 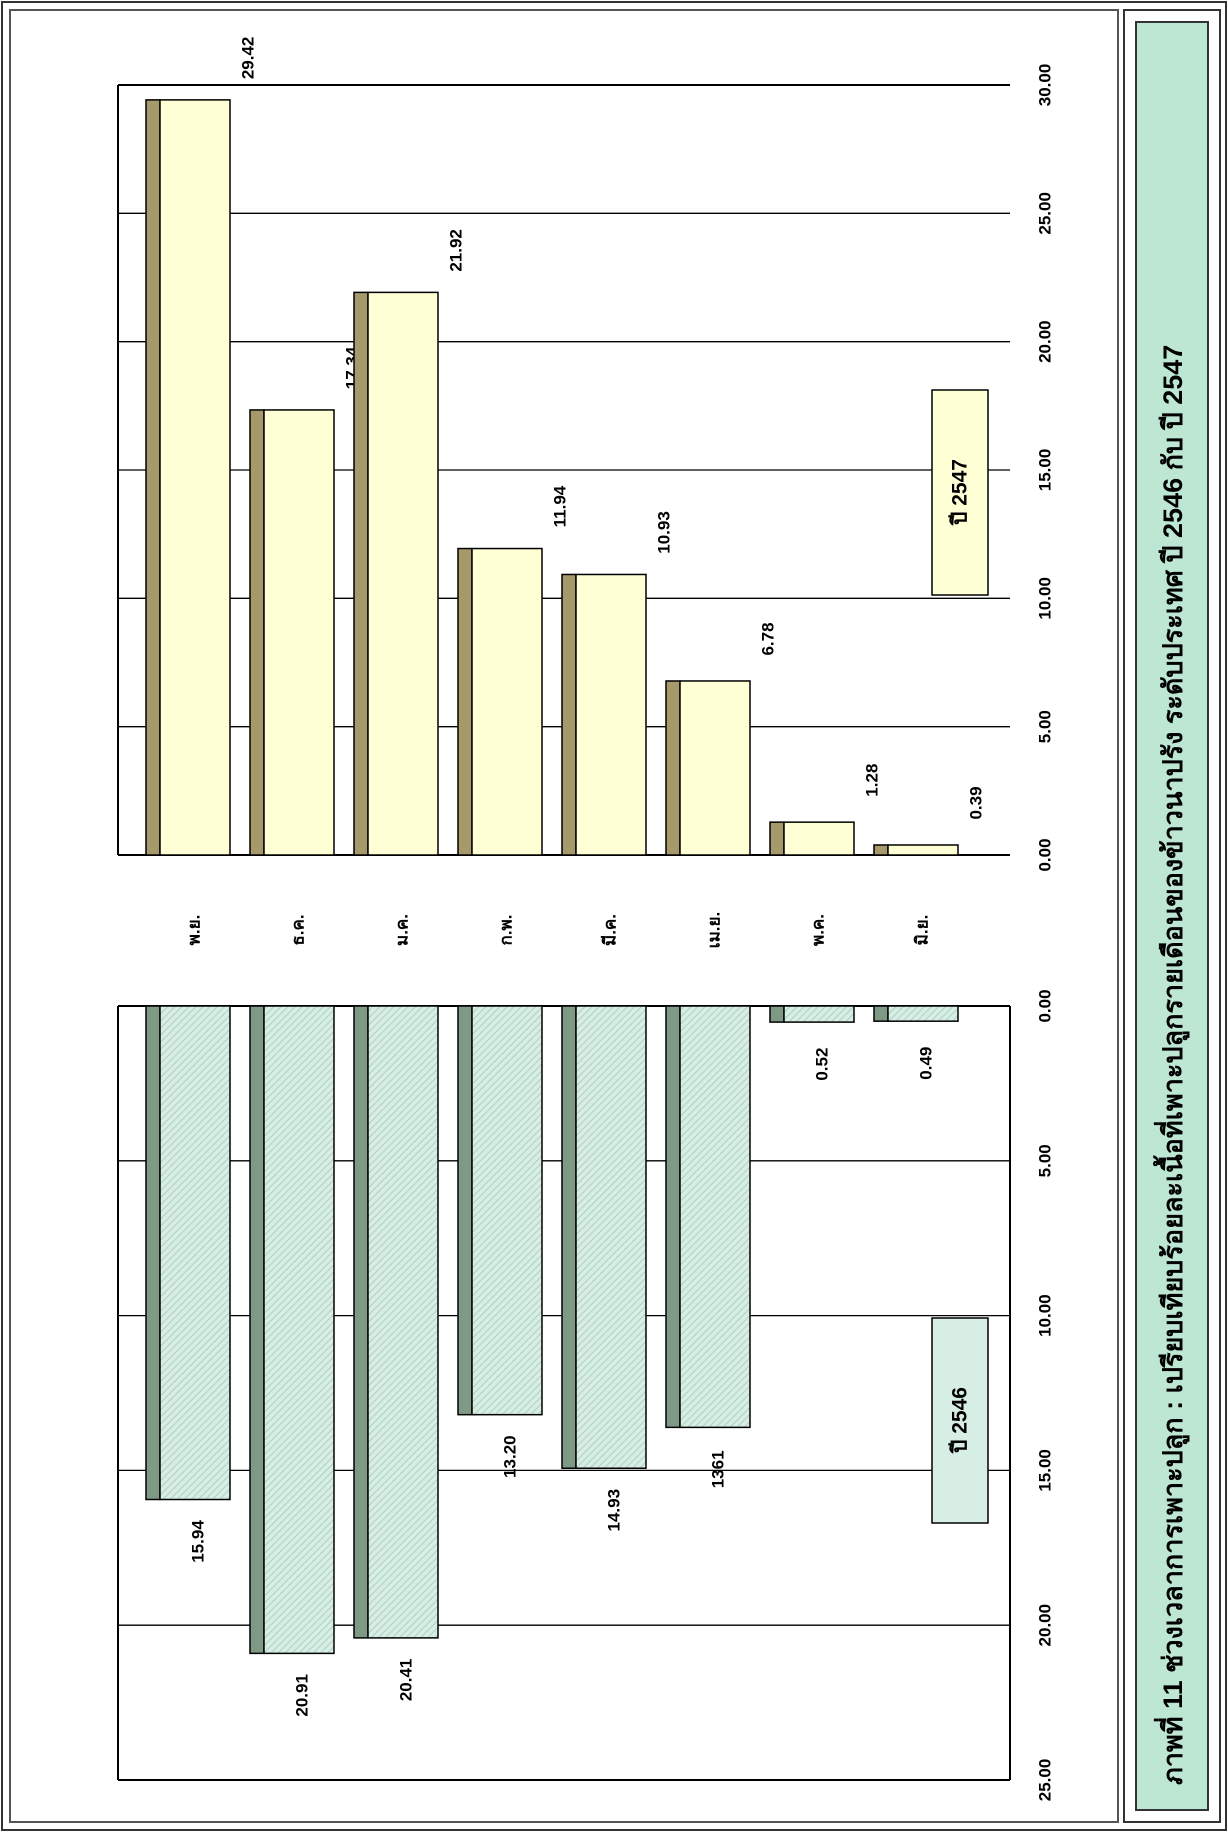 I want to click on tick-label-2546: 0.00, so click(x=1045, y=1005).